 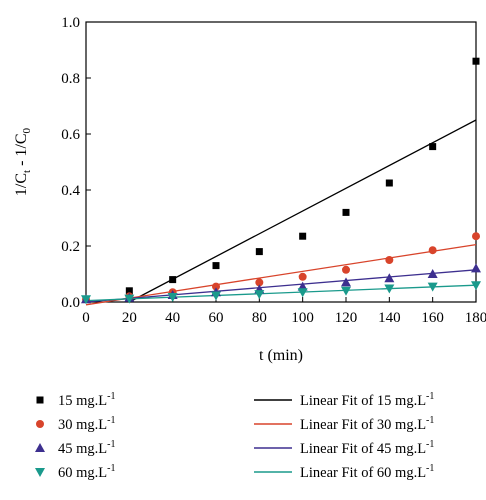 What do you see at coordinates (76, 163) in the screenshot?
I see `y-axis: 0.0 0.2 0.4 0.6 0.8 1.0` at bounding box center [76, 163].